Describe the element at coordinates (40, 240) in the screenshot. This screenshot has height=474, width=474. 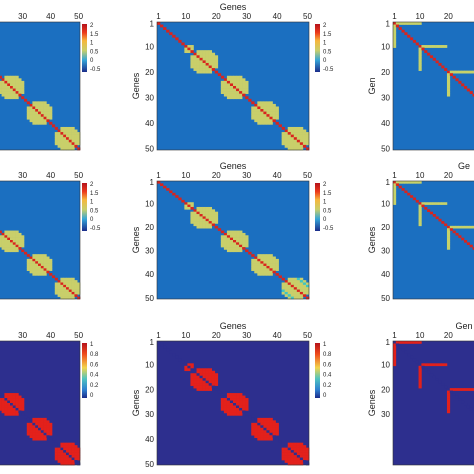
I see `heatmap-frame` at that location.